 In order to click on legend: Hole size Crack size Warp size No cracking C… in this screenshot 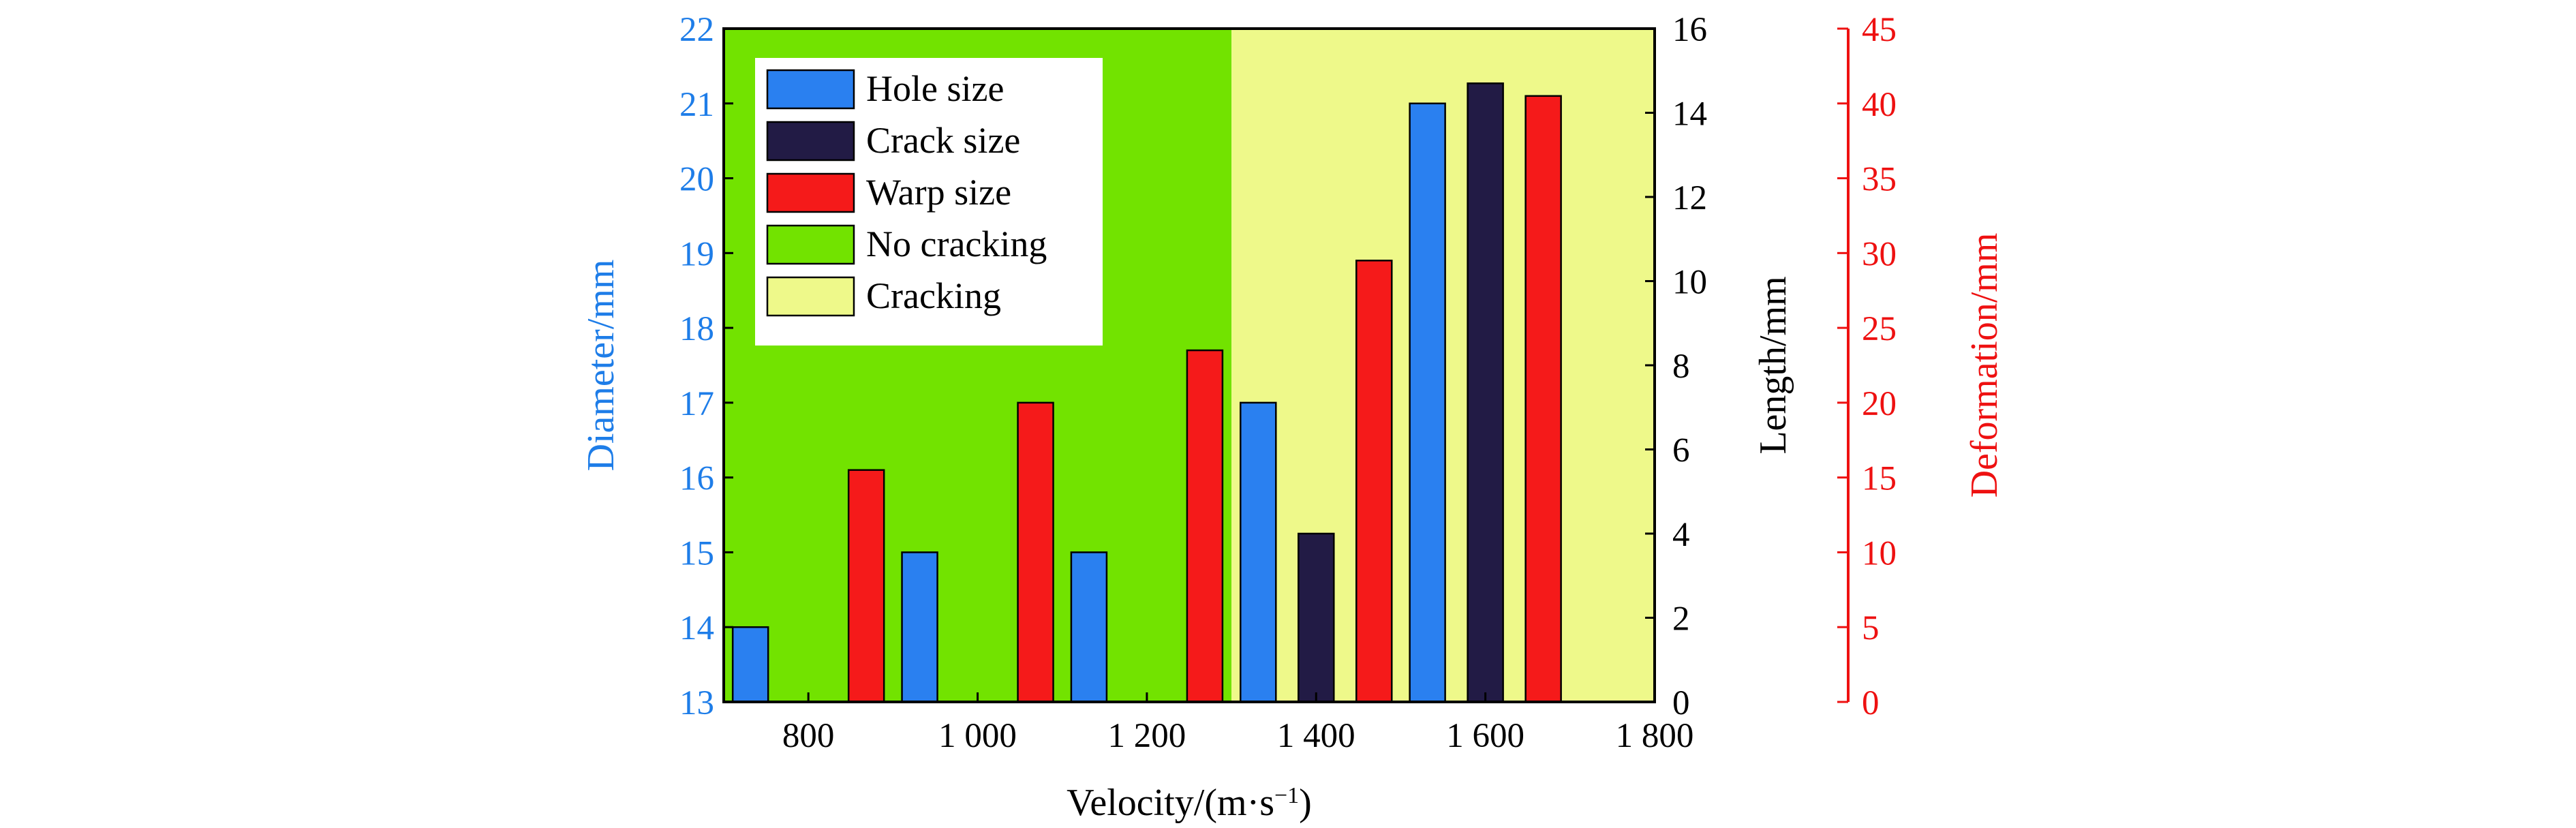, I will do `click(929, 202)`.